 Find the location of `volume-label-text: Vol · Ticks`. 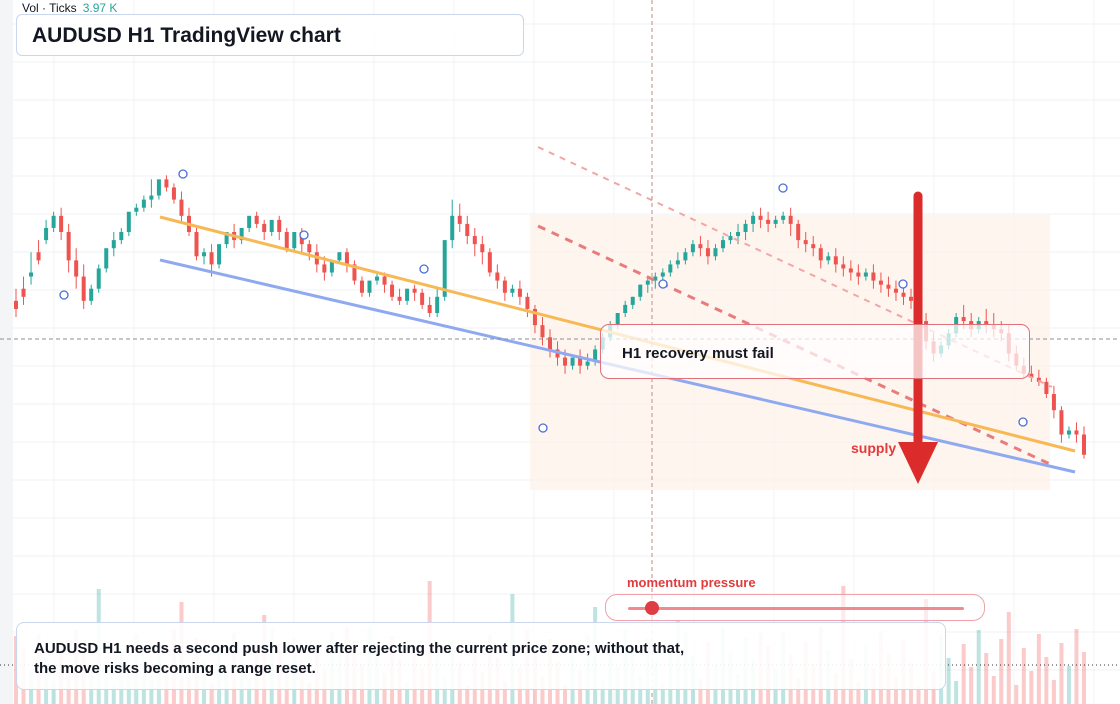

volume-label-text: Vol · Ticks is located at coordinates (49, 8).